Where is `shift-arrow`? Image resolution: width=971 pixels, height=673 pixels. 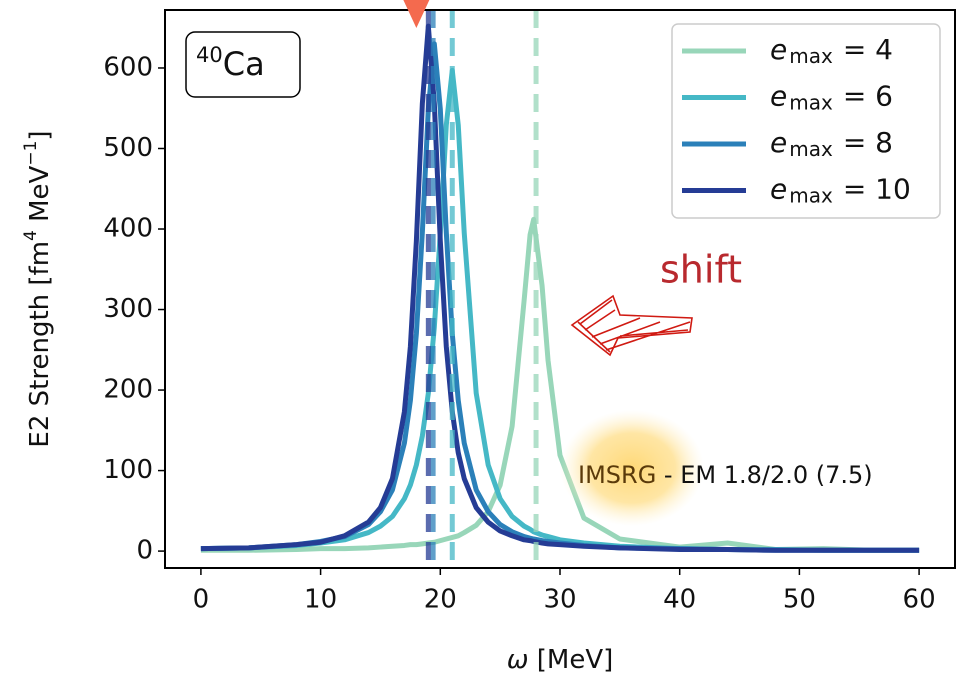 shift-arrow is located at coordinates (631, 325).